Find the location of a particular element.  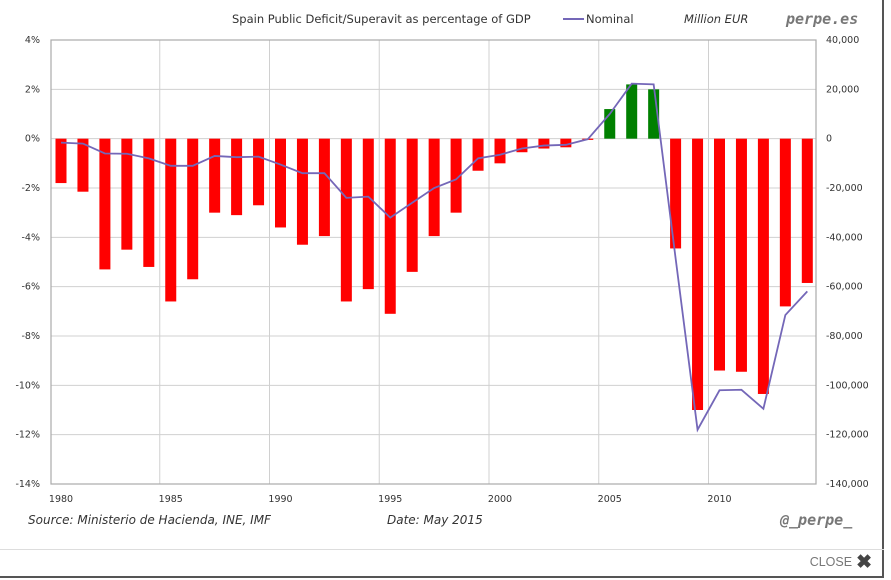

right-tick-label: -60,000 is located at coordinates (844, 287).